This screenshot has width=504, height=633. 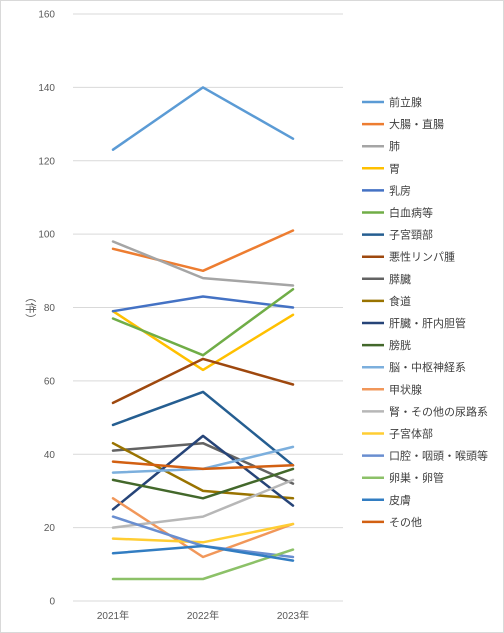 What do you see at coordinates (30, 308) in the screenshot?
I see `y-axis-label: （件）` at bounding box center [30, 308].